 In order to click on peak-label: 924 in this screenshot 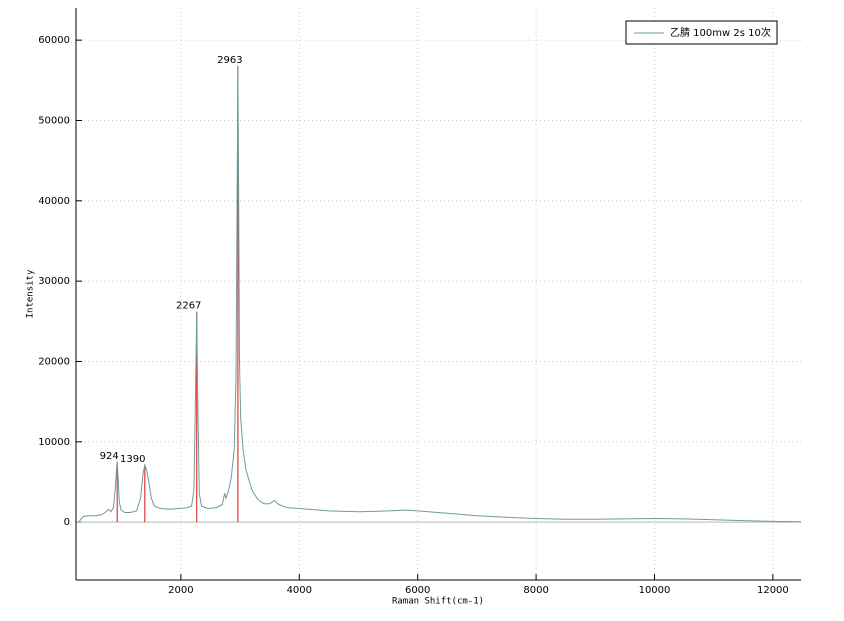, I will do `click(109, 456)`.